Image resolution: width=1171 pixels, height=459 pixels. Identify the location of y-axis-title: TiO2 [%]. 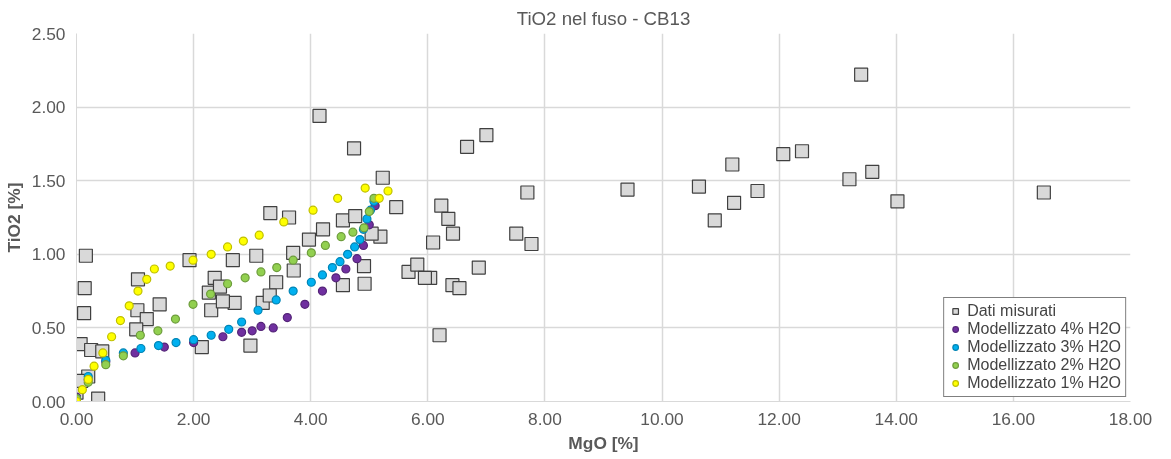
(13, 217).